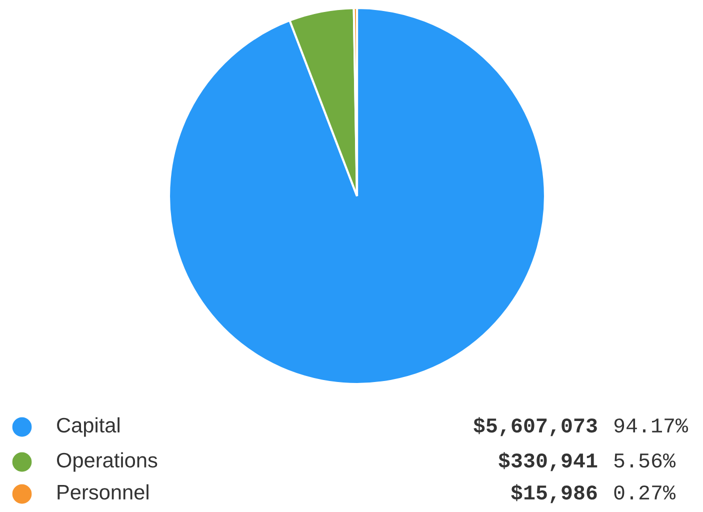 This screenshot has width=703, height=512. I want to click on text: 5.56%, so click(645, 460).